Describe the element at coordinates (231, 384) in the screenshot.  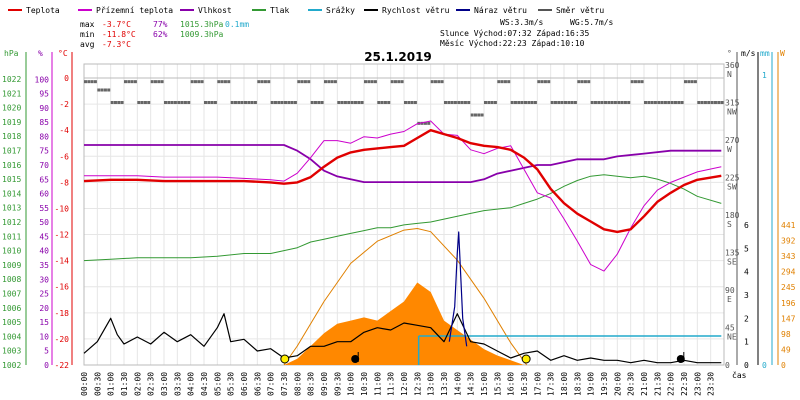
I see `x-tick-label: 05:30` at that location.